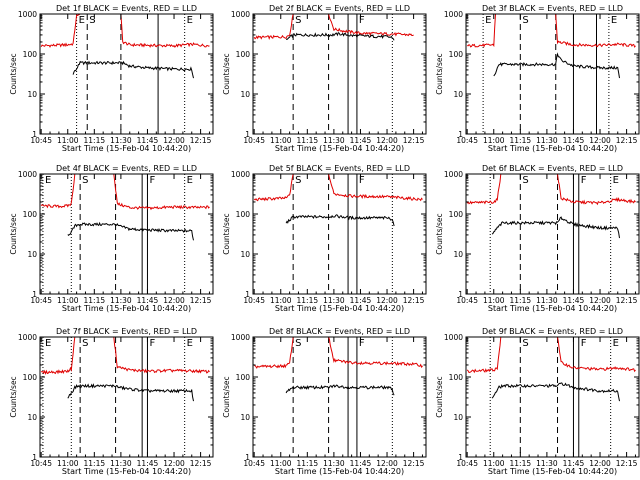 The width and height of the screenshot is (640, 480). Describe the element at coordinates (126, 331) in the screenshot. I see `panel-title: Det 7f BLACK = Events, RED = LLD` at that location.